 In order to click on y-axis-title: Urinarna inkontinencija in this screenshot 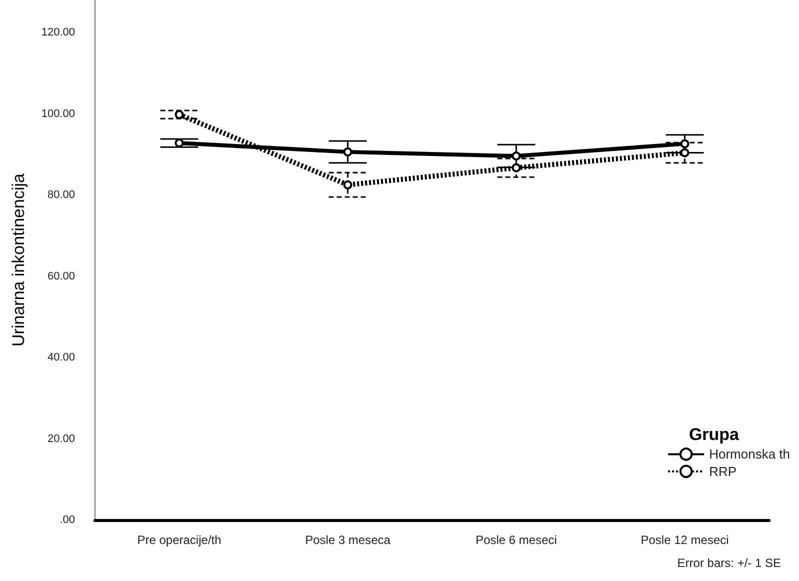, I will do `click(18, 259)`.